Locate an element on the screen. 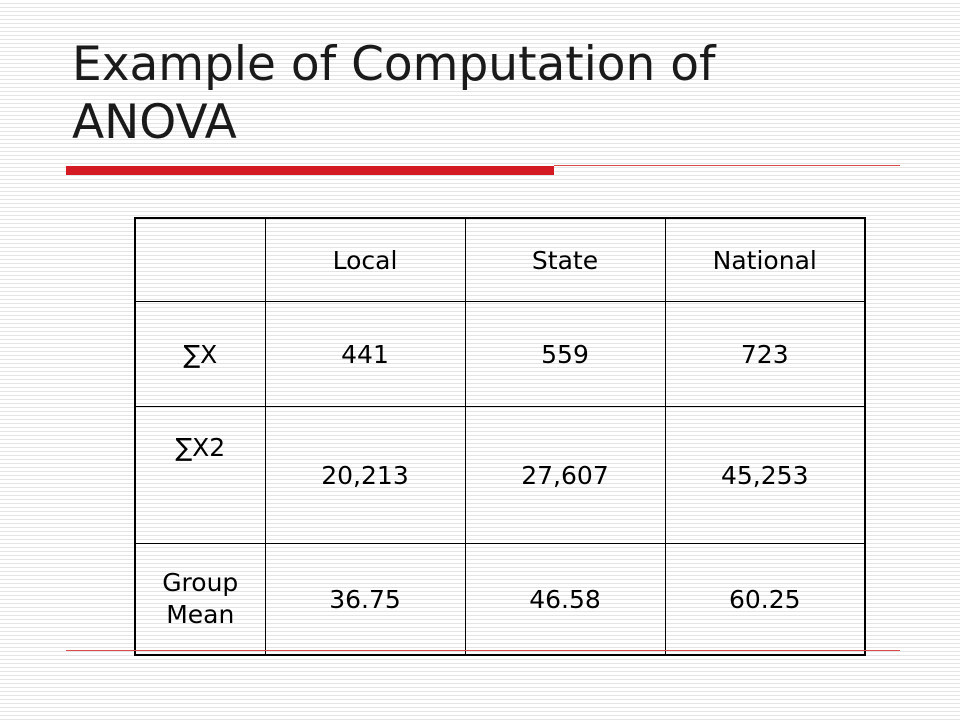 This screenshot has height=720, width=960. table-corner-cell is located at coordinates (200, 259).